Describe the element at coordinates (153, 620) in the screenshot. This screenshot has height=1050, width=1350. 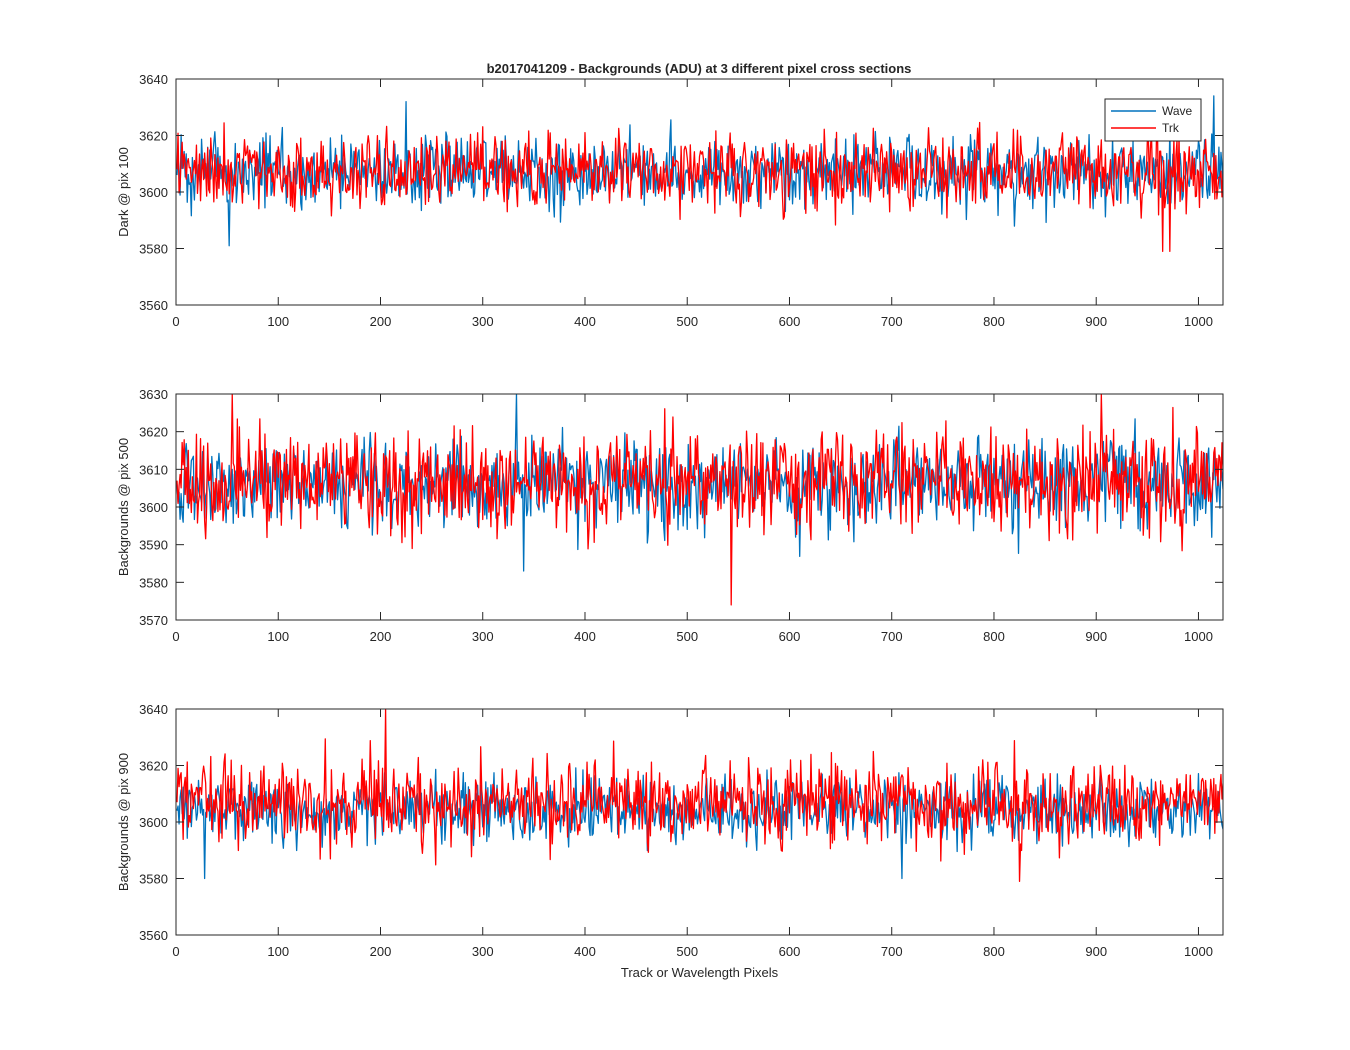
I see `y-tick-label: 3570` at that location.